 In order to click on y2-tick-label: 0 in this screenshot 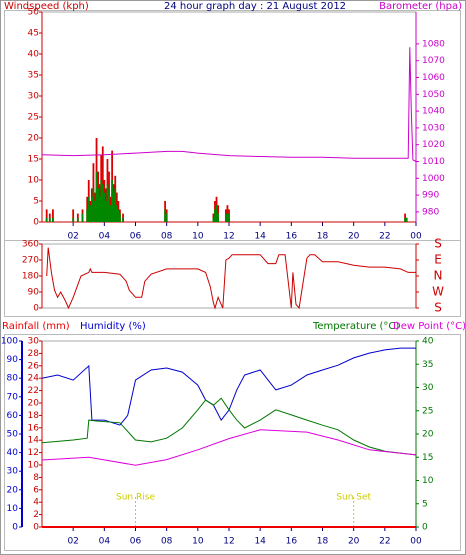, I will do `click(425, 528)`.